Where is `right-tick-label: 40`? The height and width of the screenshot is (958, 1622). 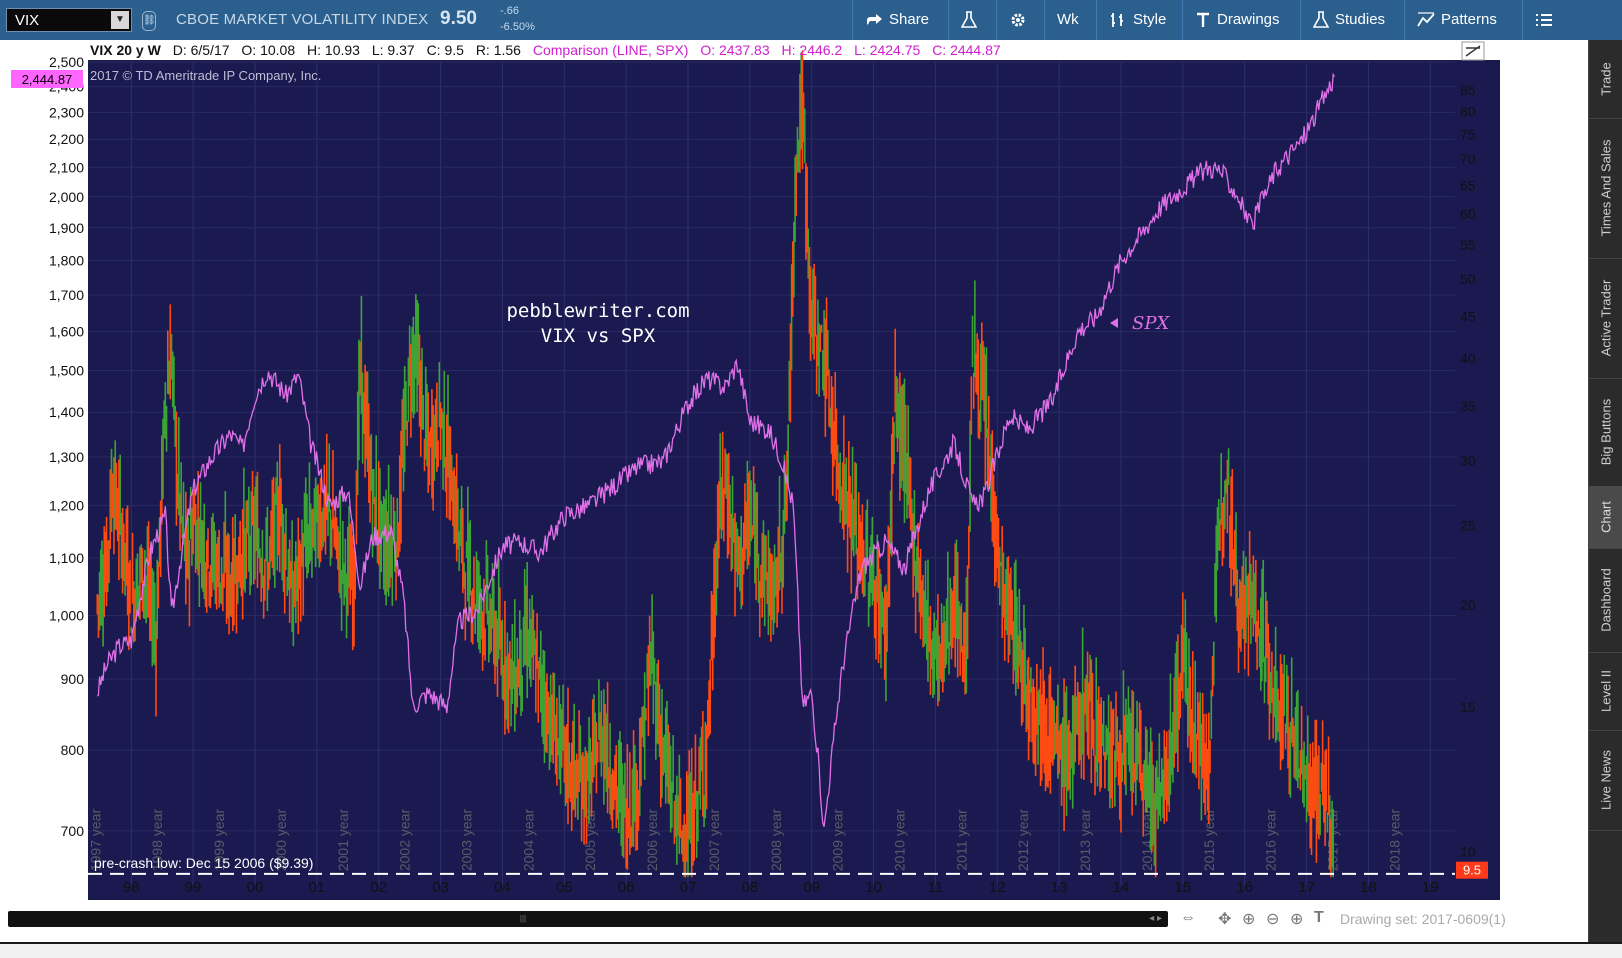
right-tick-label: 40 is located at coordinates (1468, 358).